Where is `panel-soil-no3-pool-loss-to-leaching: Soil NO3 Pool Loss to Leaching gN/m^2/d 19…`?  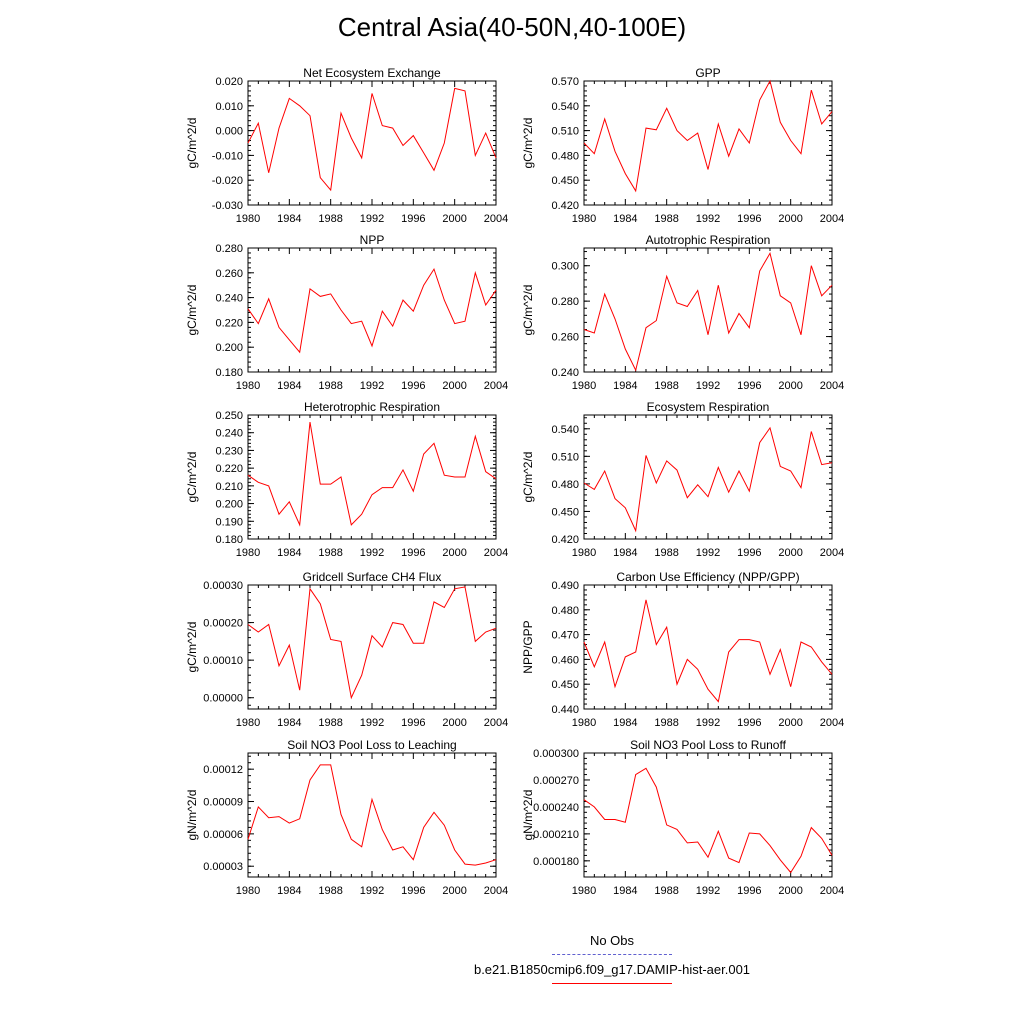
panel-soil-no3-pool-loss-to-leaching: Soil NO3 Pool Loss to Leaching gN/m^2/d 19… is located at coordinates (346, 817).